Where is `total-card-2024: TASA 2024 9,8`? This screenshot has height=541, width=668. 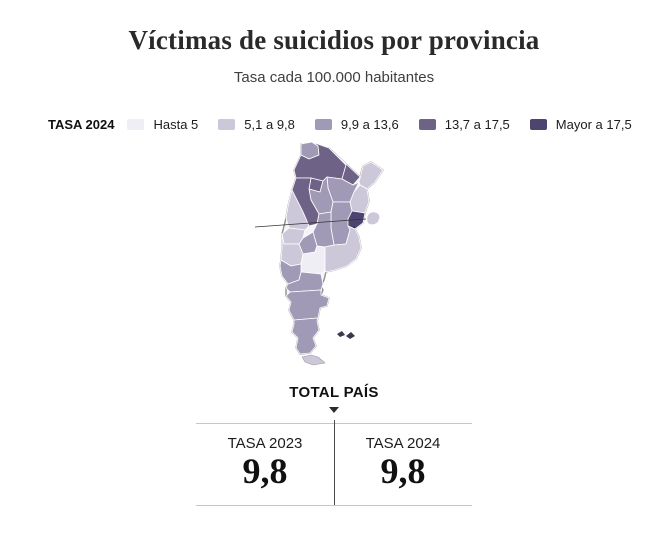
total-card-2024: TASA 2024 9,8 is located at coordinates (403, 464).